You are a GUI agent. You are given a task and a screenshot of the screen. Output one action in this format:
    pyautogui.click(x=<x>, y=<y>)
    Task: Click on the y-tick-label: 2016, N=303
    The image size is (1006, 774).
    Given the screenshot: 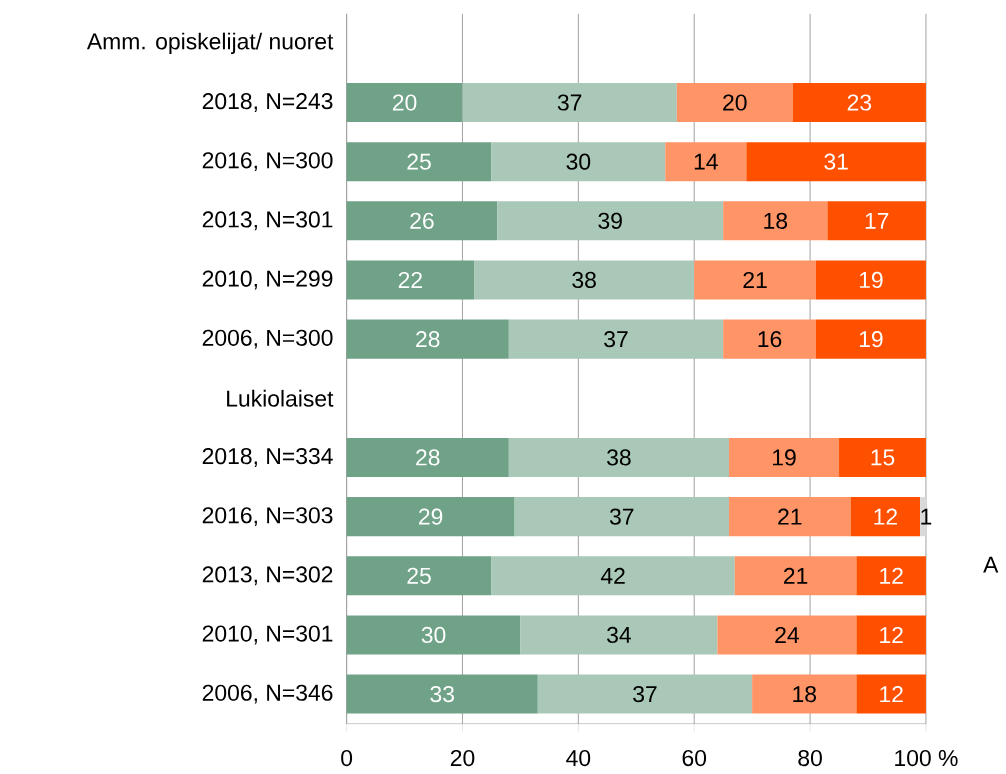 What is the action you would take?
    pyautogui.click(x=267, y=517)
    